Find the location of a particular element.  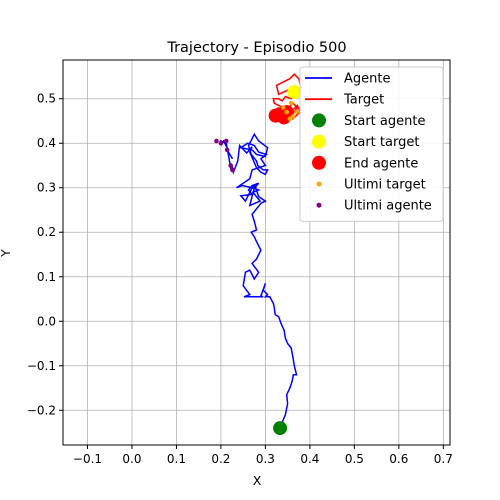

x-tick-label: 0.6 is located at coordinates (398, 459).